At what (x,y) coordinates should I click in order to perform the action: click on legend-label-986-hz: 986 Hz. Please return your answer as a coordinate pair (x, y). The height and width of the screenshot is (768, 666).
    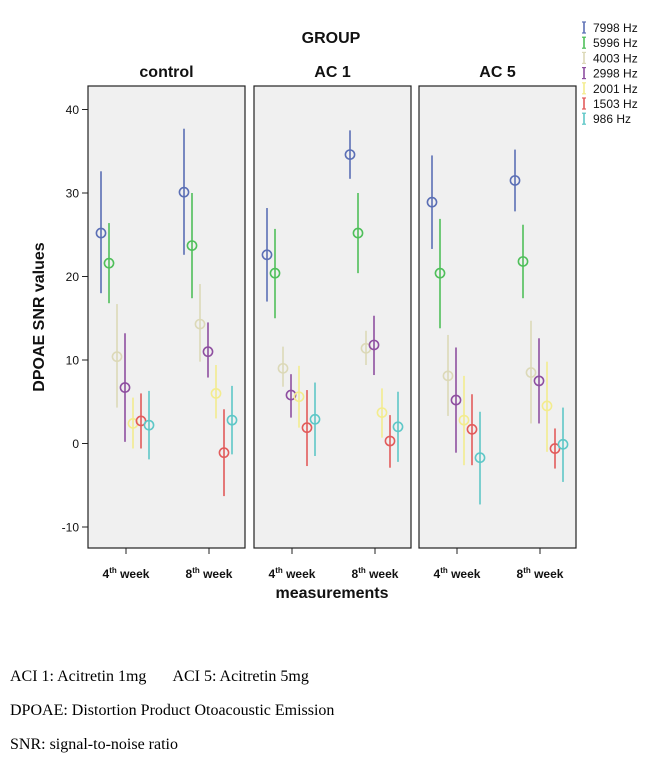
    Looking at the image, I should click on (612, 119).